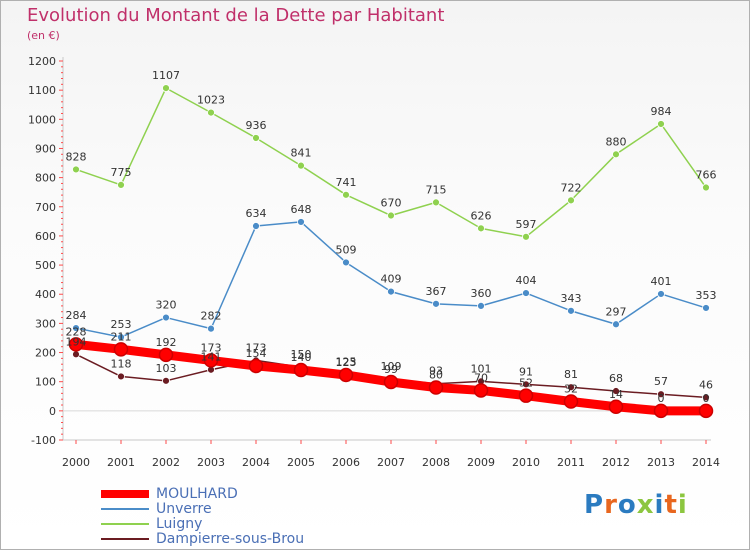 The image size is (750, 550). Describe the element at coordinates (391, 279) in the screenshot. I see `data-label-unverre: 409` at that location.